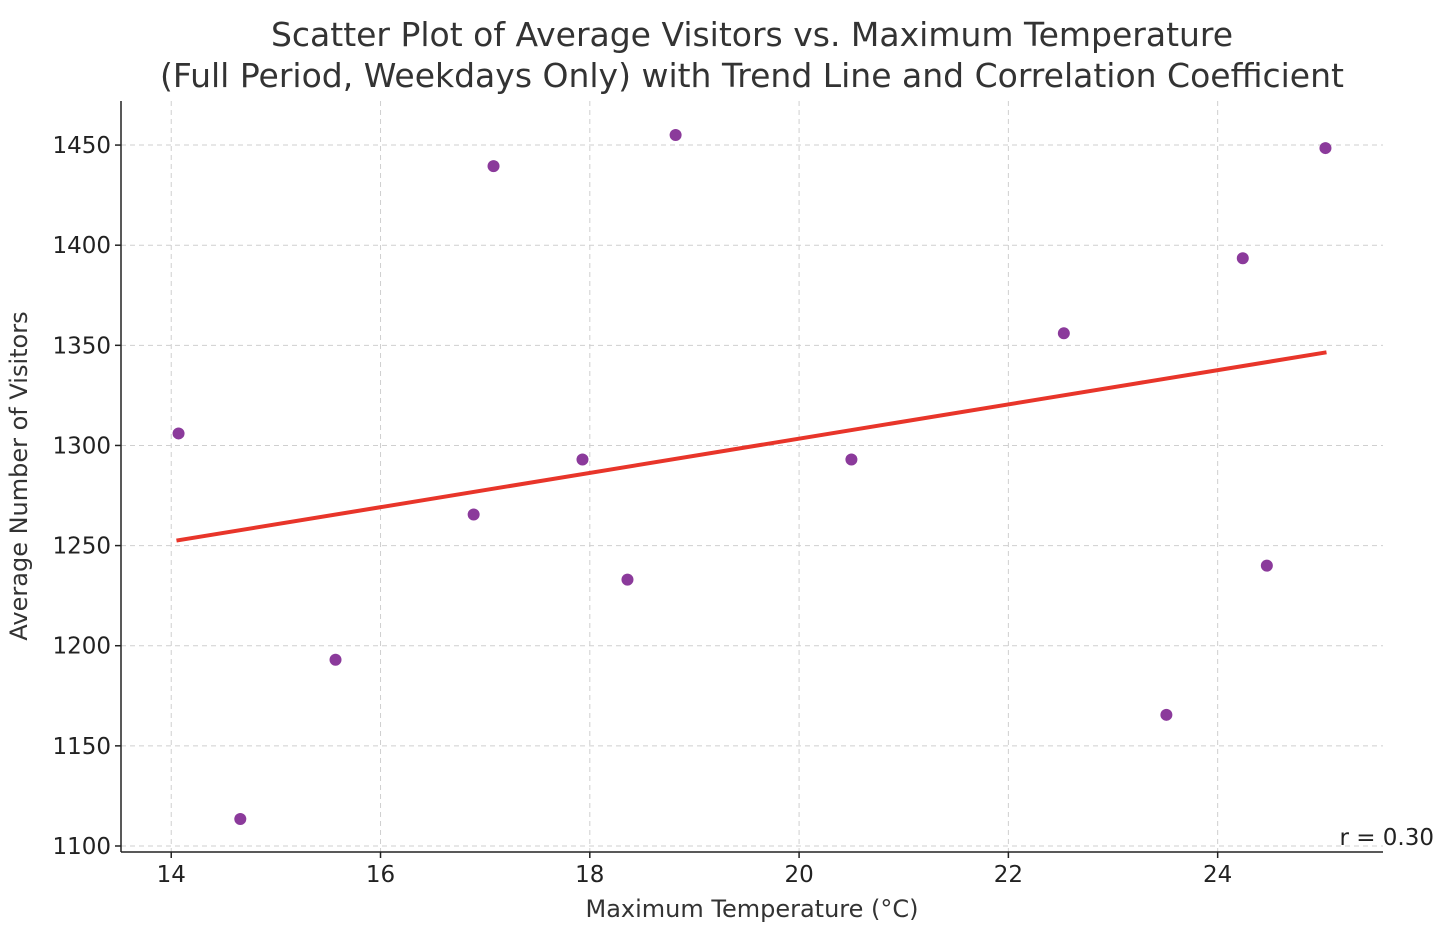 The width and height of the screenshot is (1455, 927). What do you see at coordinates (81, 747) in the screenshot?
I see `y-tick-label: 1150` at bounding box center [81, 747].